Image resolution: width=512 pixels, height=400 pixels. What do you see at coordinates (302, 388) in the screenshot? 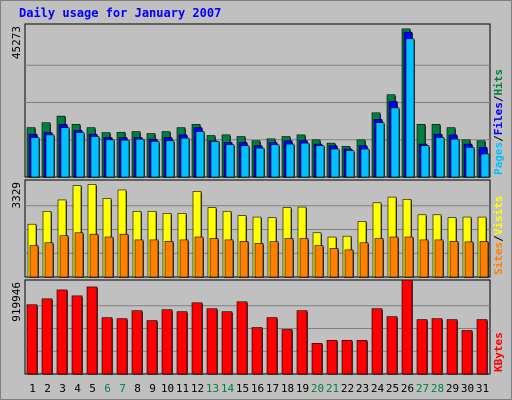
I see `x-tick-label-day-19: 19` at bounding box center [302, 388].